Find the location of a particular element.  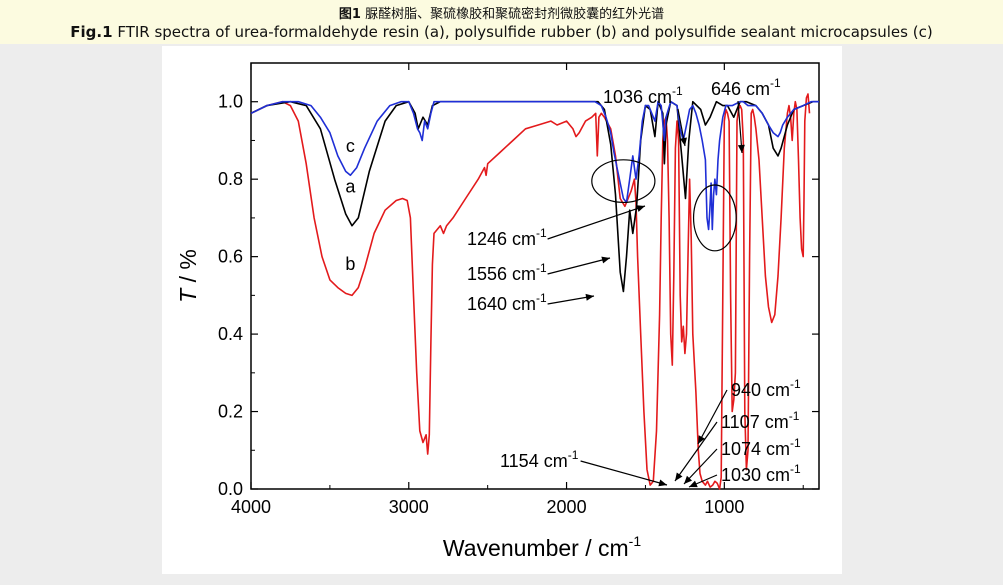

annotation-1640: 1640 cm-1 is located at coordinates (507, 302).